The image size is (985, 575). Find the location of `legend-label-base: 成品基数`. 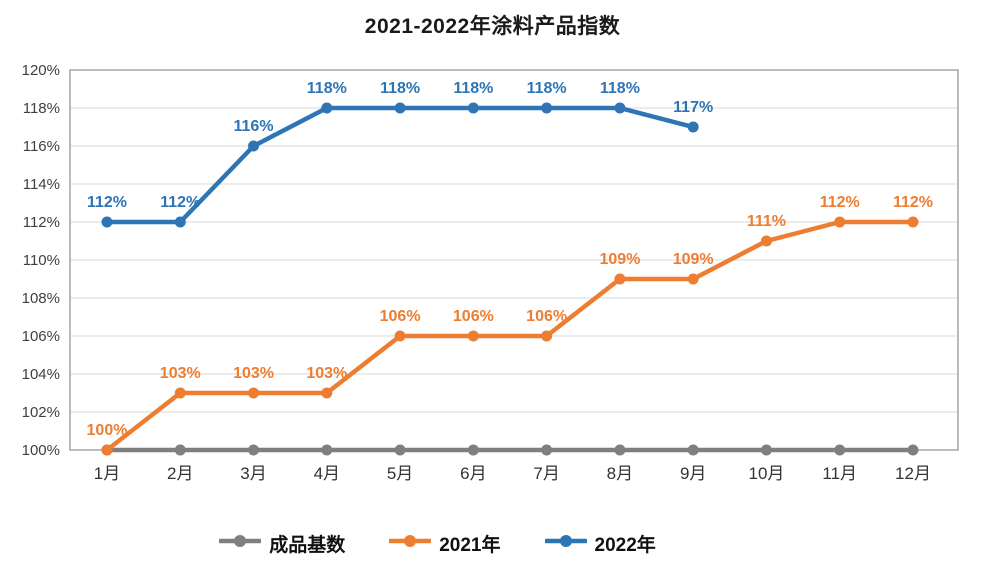

legend-label-base: 成品基数 is located at coordinates (307, 545).